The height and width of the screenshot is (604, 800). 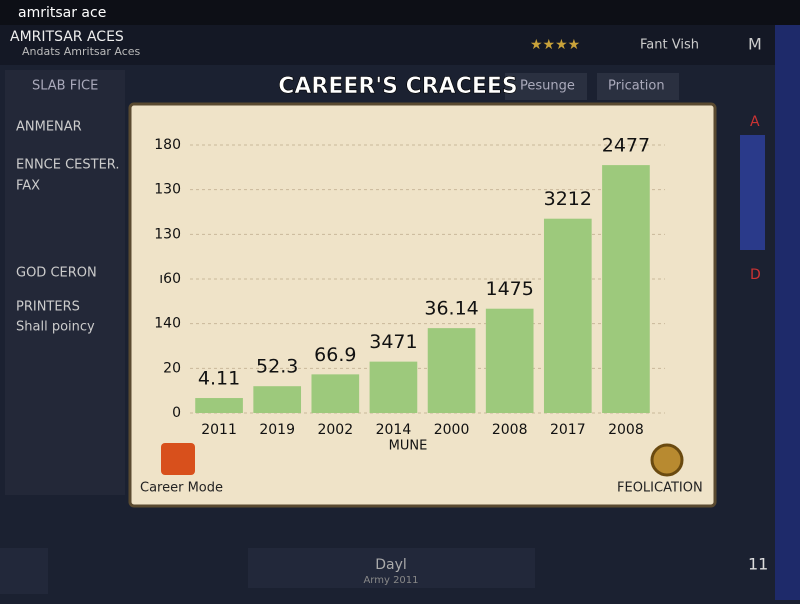 I want to click on user-name: Fant Vish, so click(x=669, y=45).